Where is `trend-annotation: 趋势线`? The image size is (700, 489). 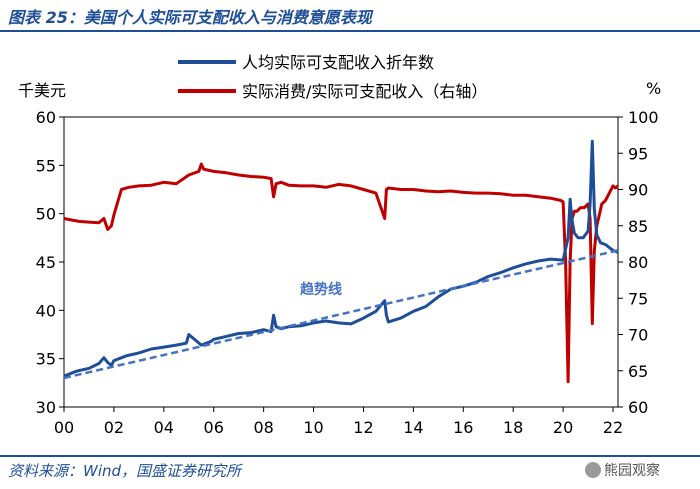
trend-annotation: 趋势线 is located at coordinates (321, 289).